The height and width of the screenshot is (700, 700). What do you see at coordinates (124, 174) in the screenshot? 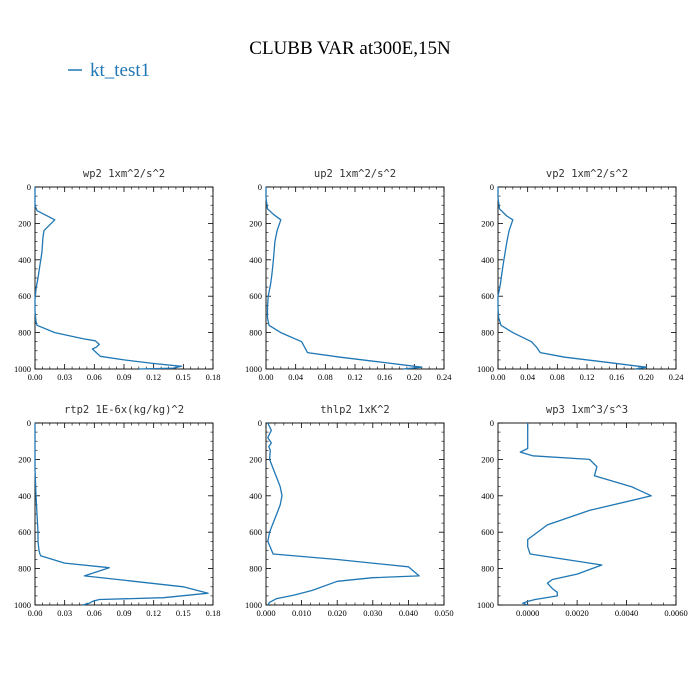
I see `subplot-title: wp2 1xm^2/s^2` at bounding box center [124, 174].